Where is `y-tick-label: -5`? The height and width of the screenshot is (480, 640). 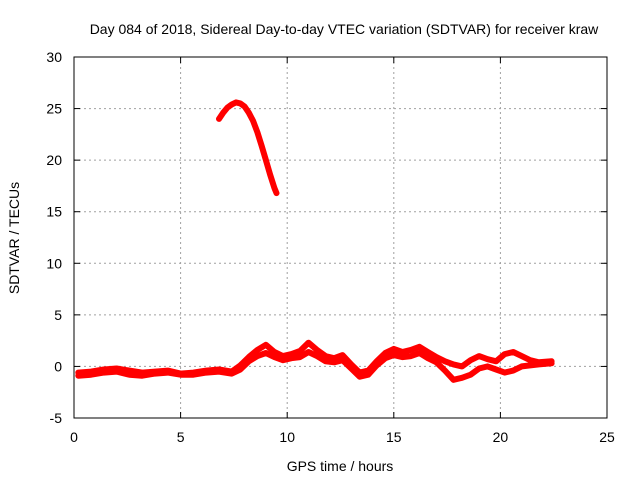
y-tick-label: -5 is located at coordinates (56, 418).